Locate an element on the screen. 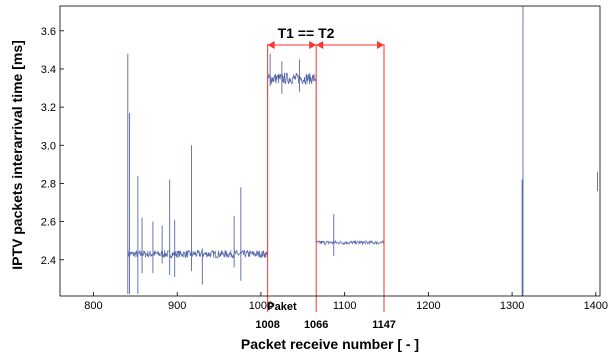 The width and height of the screenshot is (616, 356). y-tick-label: 3.6 is located at coordinates (48, 32).